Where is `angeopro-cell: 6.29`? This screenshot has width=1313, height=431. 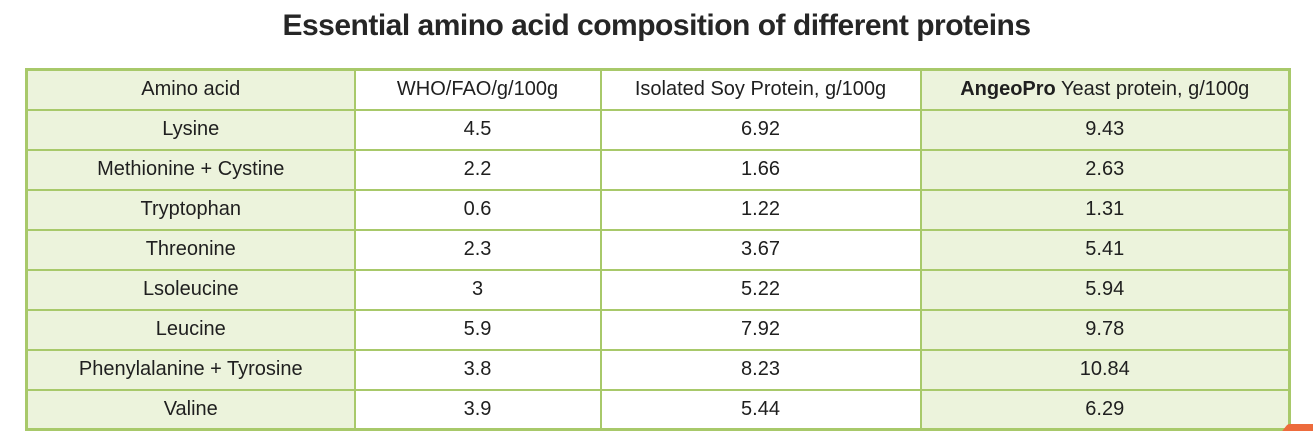 angeopro-cell: 6.29 is located at coordinates (1105, 409).